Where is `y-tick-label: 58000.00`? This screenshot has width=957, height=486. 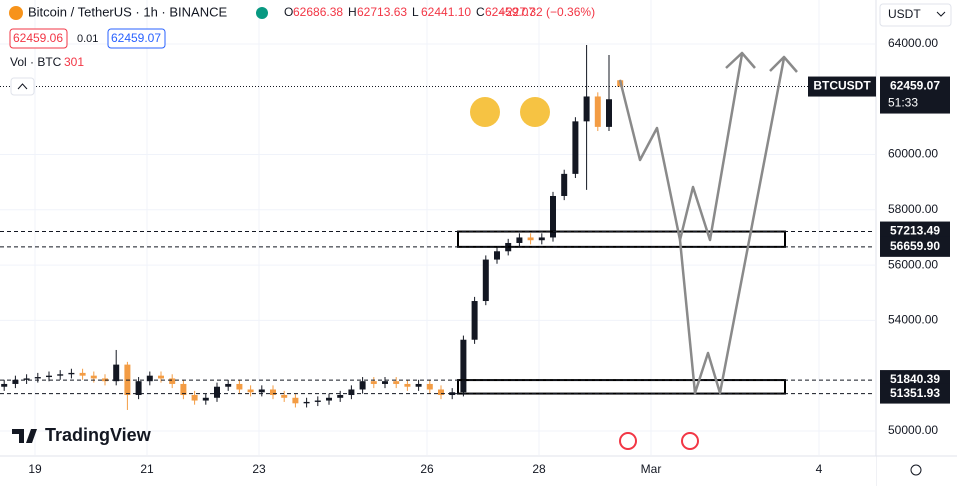 y-tick-label: 58000.00 is located at coordinates (913, 209).